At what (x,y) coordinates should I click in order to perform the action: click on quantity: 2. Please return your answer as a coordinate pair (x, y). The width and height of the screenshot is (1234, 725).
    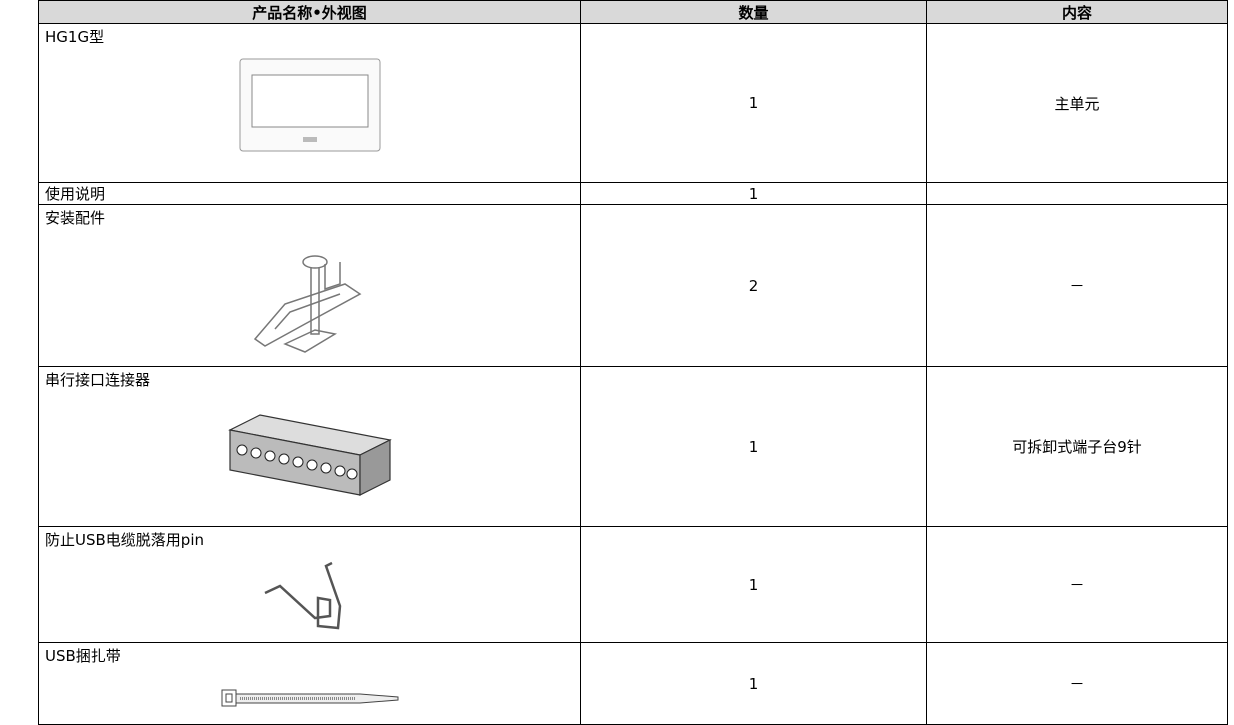
    Looking at the image, I should click on (753, 285).